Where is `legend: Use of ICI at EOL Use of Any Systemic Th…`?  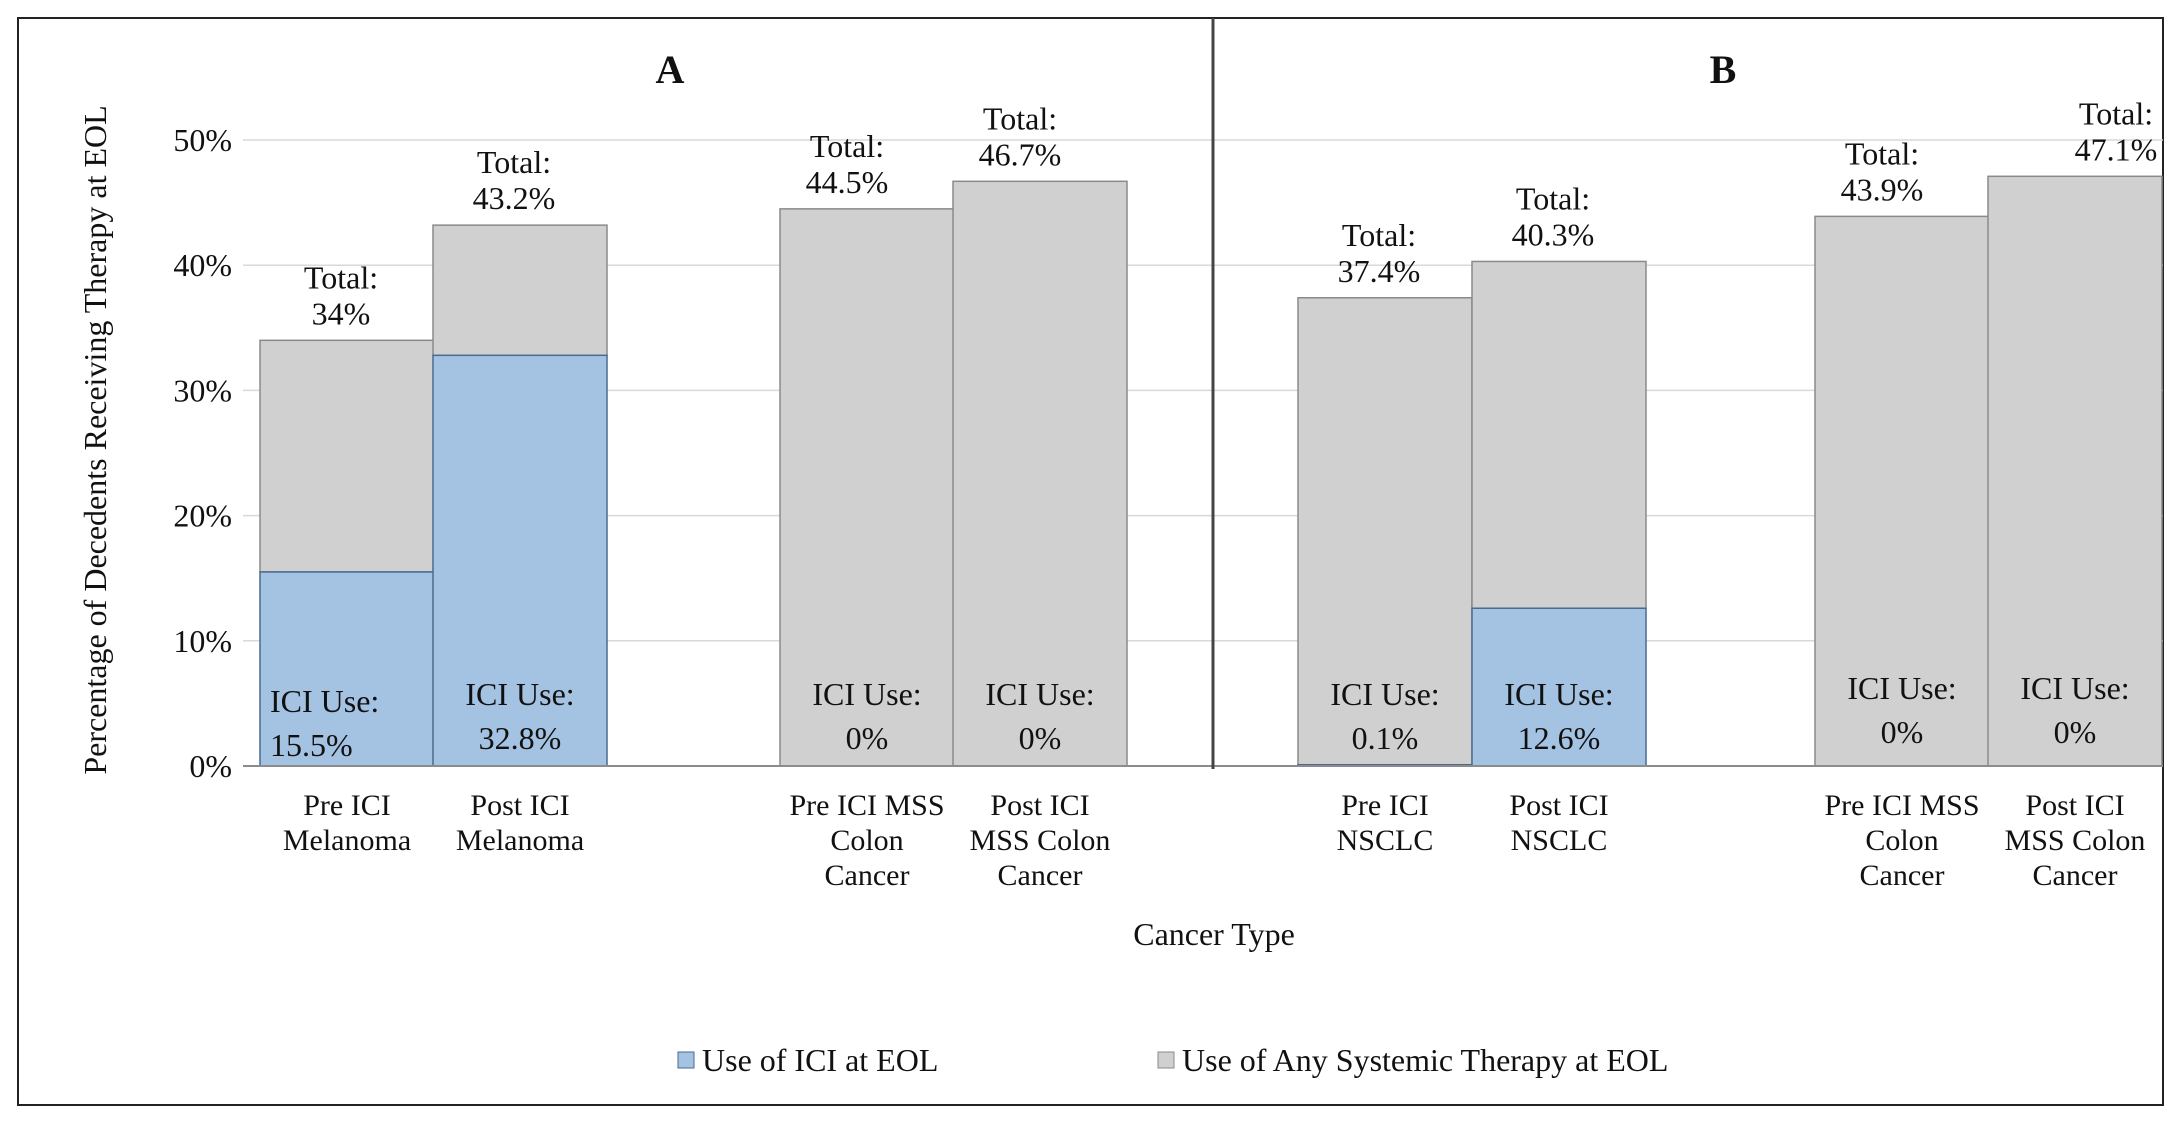
legend: Use of ICI at EOL Use of Any Systemic Th… is located at coordinates (1172, 1060).